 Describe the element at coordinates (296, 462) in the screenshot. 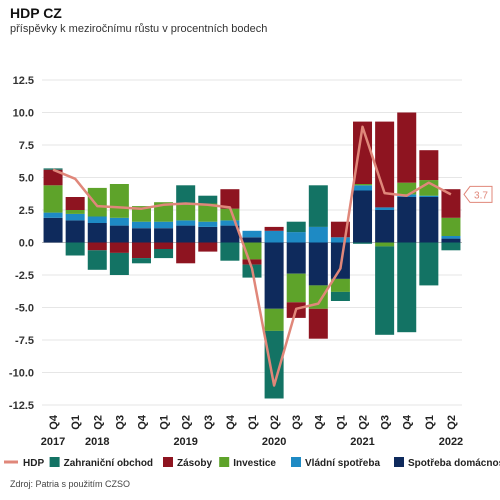

I see `legend-swatch-vladni-spotreba` at that location.